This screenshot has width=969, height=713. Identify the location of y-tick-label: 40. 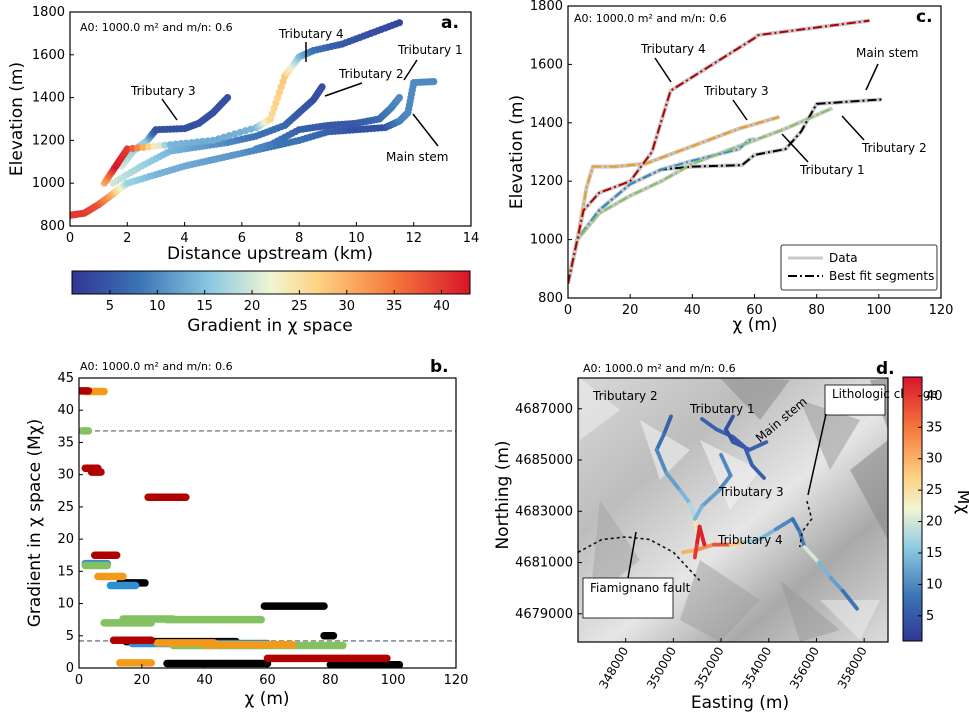
(65, 410).